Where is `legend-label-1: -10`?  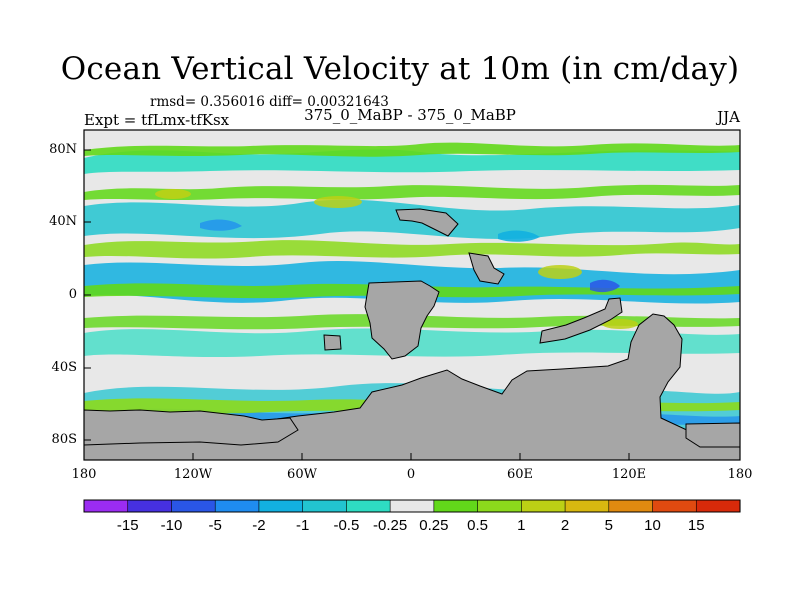
legend-label-1: -10 is located at coordinates (171, 525).